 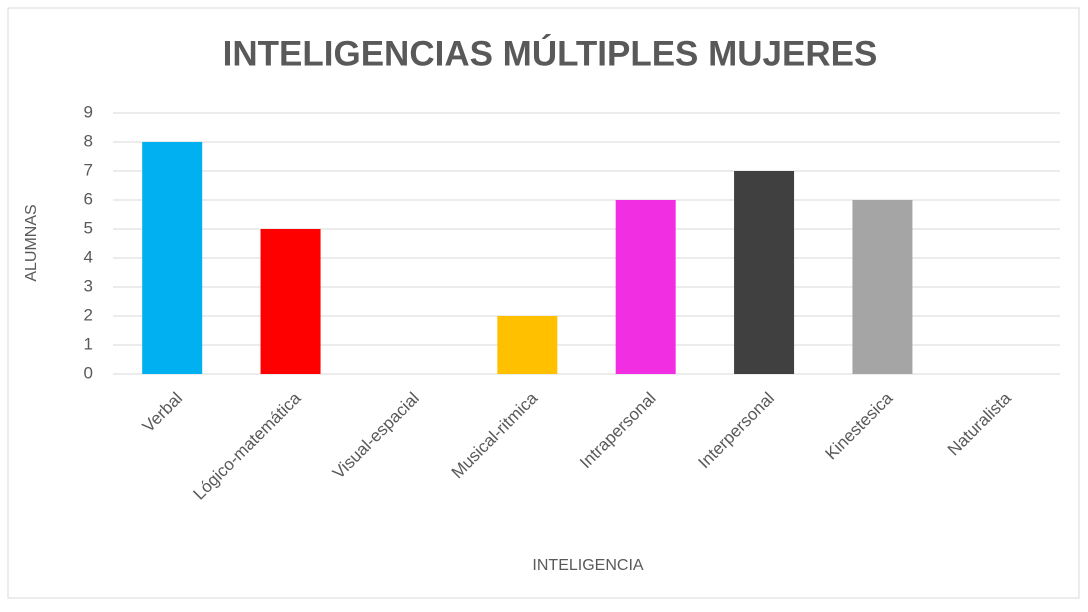 I want to click on y-tick-label: 9, so click(x=88, y=111).